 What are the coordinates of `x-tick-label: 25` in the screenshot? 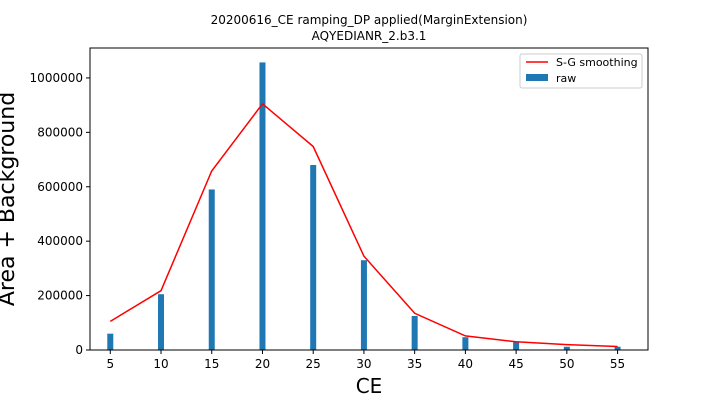 It's located at (313, 364).